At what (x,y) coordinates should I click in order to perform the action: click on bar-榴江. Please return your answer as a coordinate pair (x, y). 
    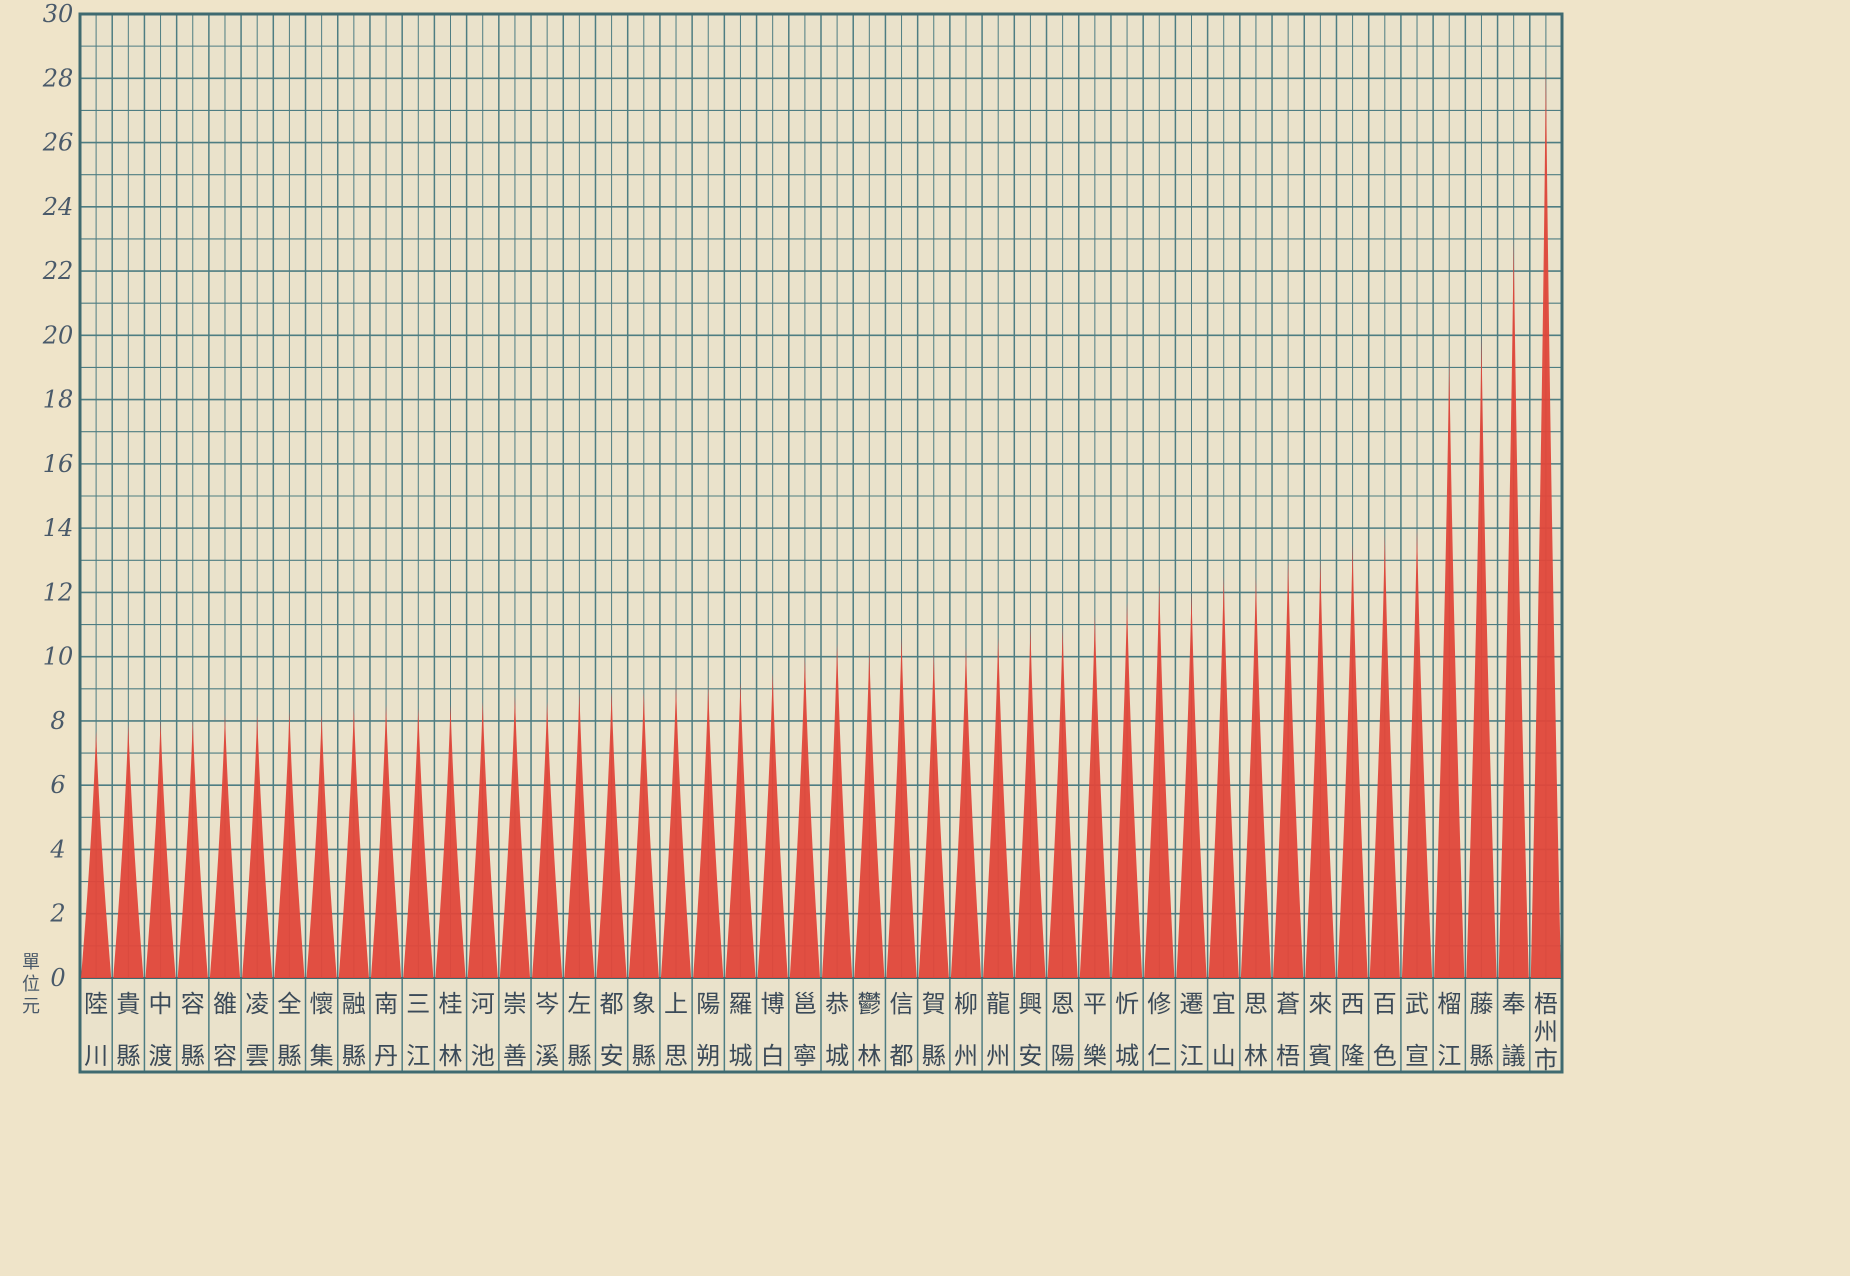
    Looking at the image, I should click on (1449, 667).